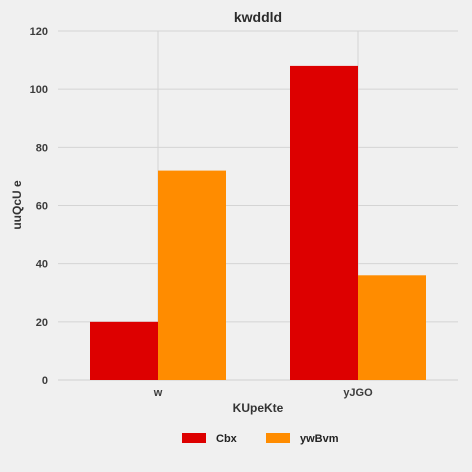  Describe the element at coordinates (258, 17) in the screenshot. I see `chart-title: kwddld` at that location.